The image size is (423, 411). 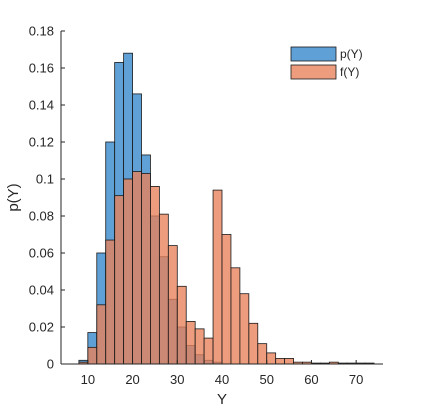 What do you see at coordinates (266, 379) in the screenshot?
I see `x-tick-label-4: 50` at bounding box center [266, 379].